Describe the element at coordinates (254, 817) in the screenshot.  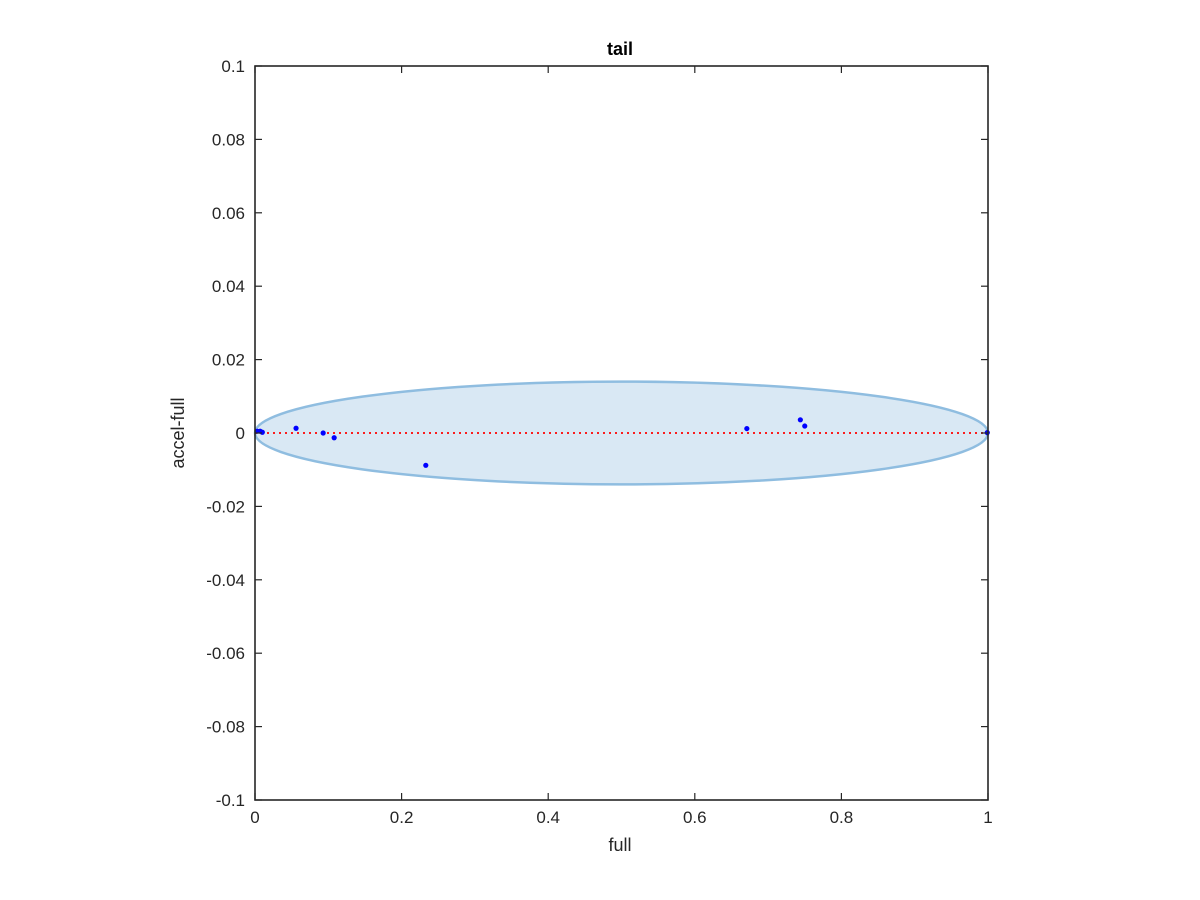
I see `x-tick-label: 0` at that location.